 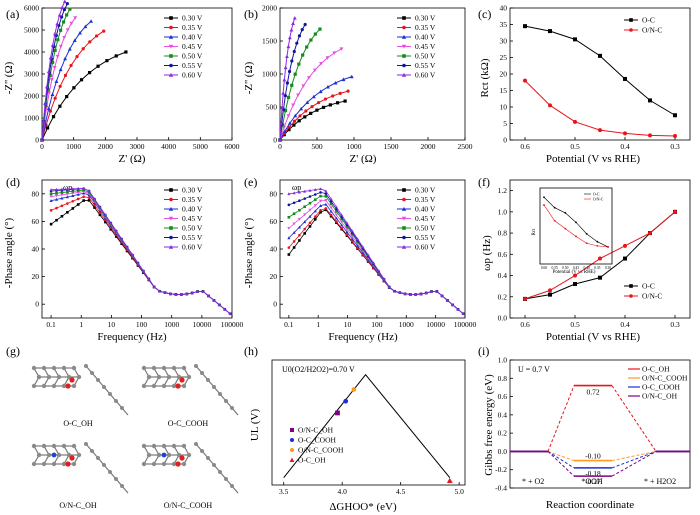 What do you see at coordinates (625, 324) in the screenshot?
I see `x-tick-label-f: 0.4` at bounding box center [625, 324].